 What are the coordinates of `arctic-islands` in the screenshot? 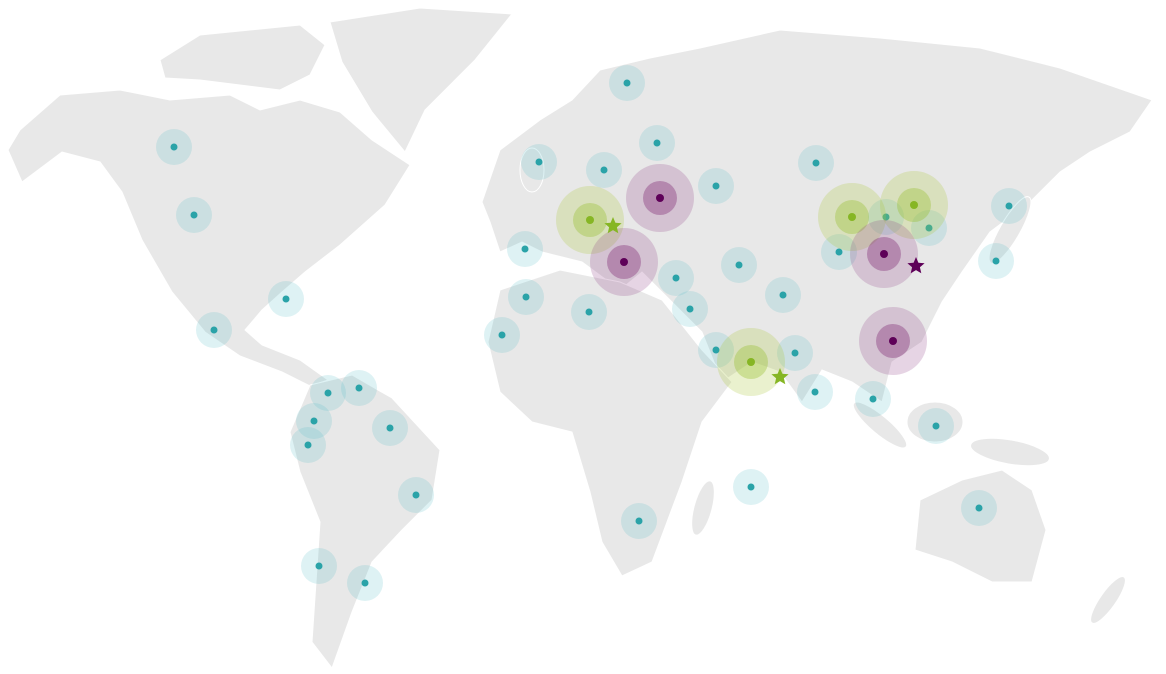 It's located at (242, 57).